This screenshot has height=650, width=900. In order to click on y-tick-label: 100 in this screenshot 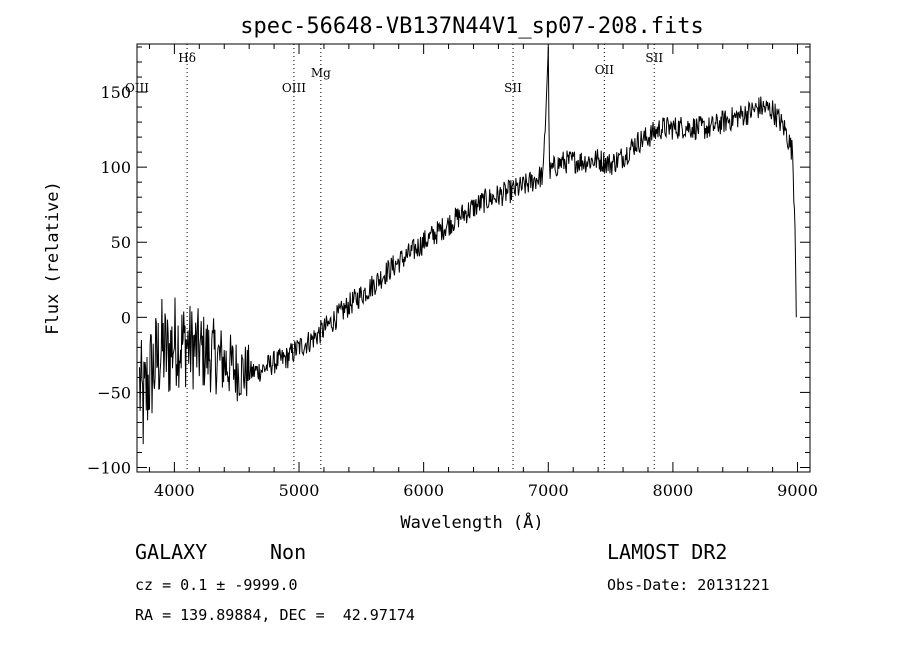, I will do `click(115, 167)`.